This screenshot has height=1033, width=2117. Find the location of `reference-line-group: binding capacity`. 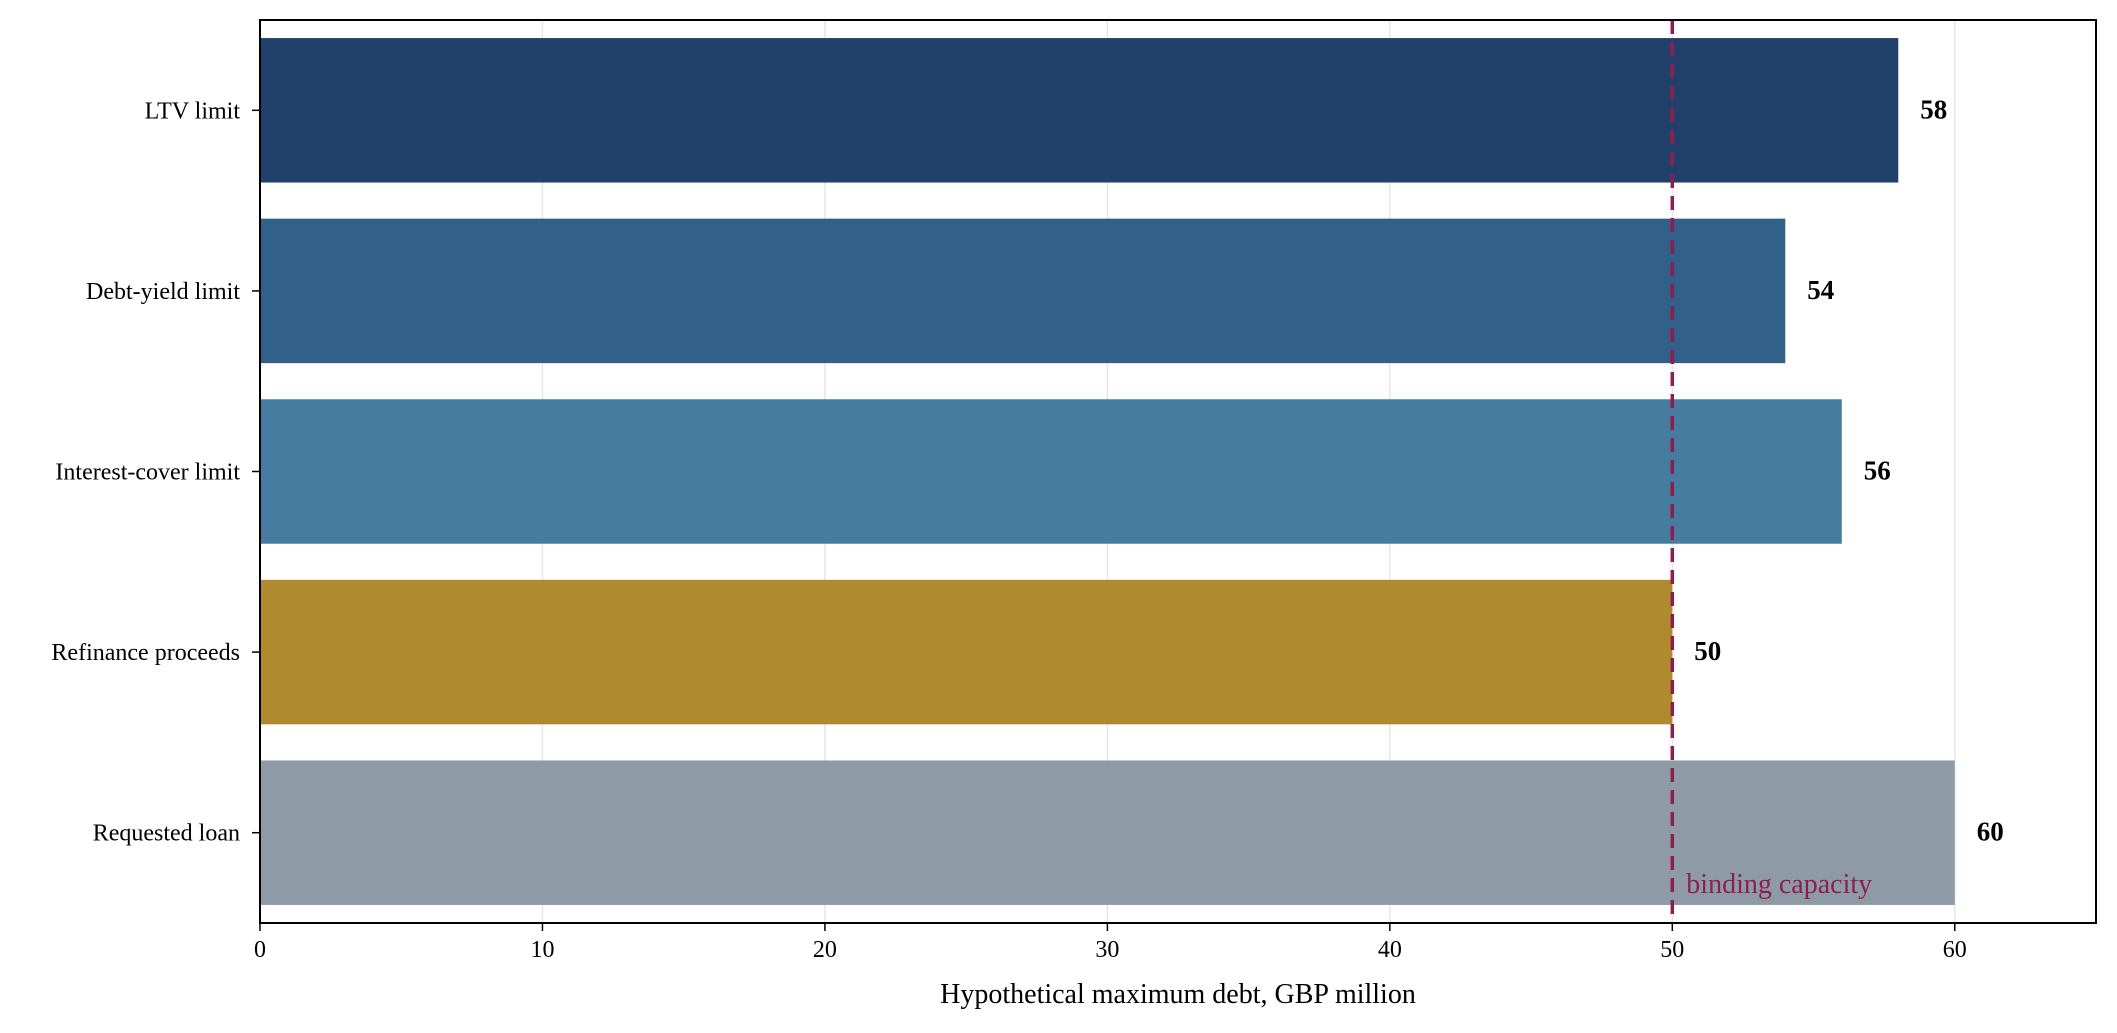

reference-line-group: binding capacity is located at coordinates (1771, 471).